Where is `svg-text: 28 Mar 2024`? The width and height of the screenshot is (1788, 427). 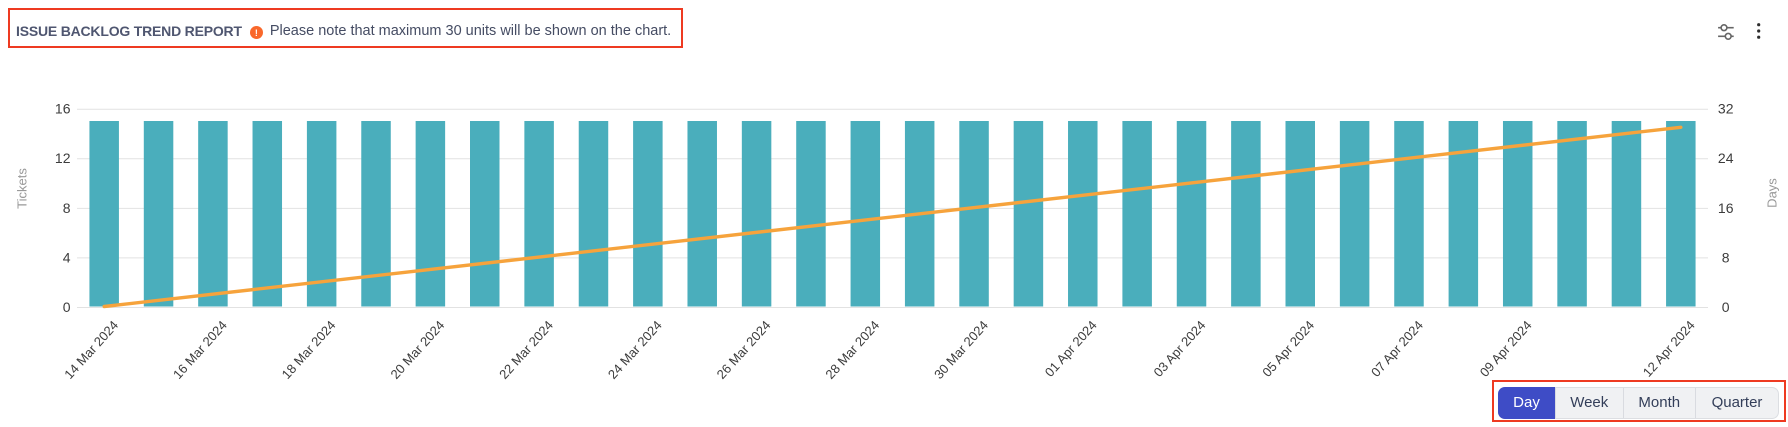 svg-text: 28 Mar 2024 is located at coordinates (852, 350).